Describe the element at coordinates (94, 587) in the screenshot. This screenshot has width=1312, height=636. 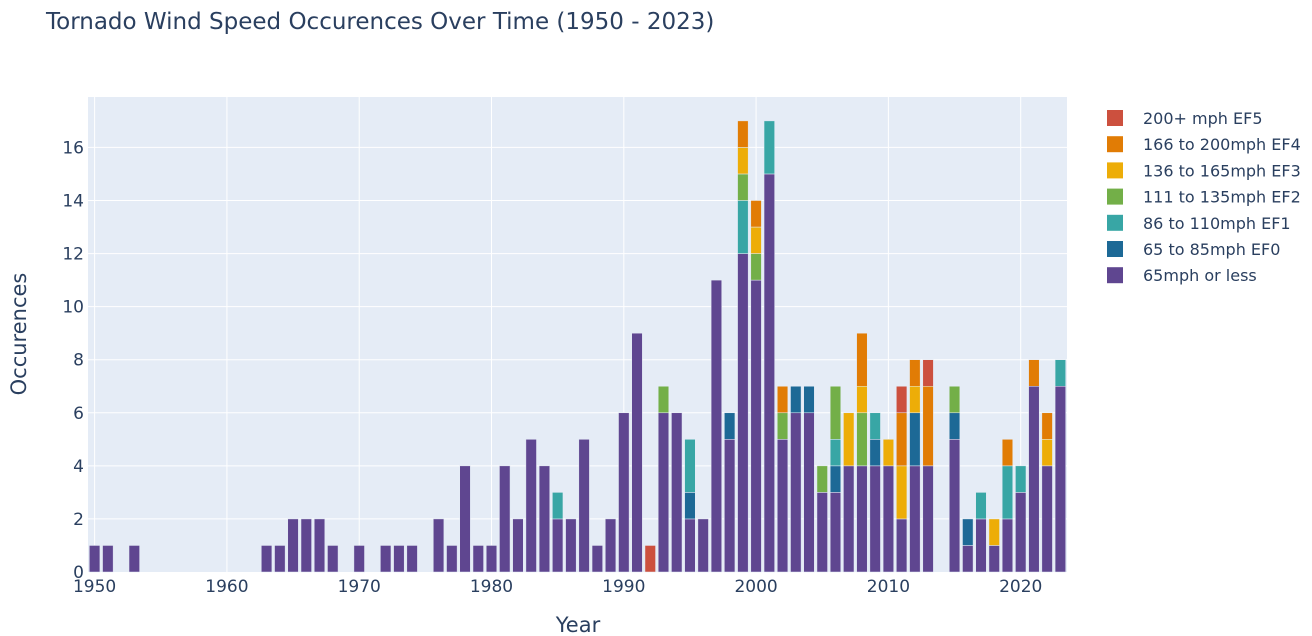
I see `x-tick-label: 1950` at that location.